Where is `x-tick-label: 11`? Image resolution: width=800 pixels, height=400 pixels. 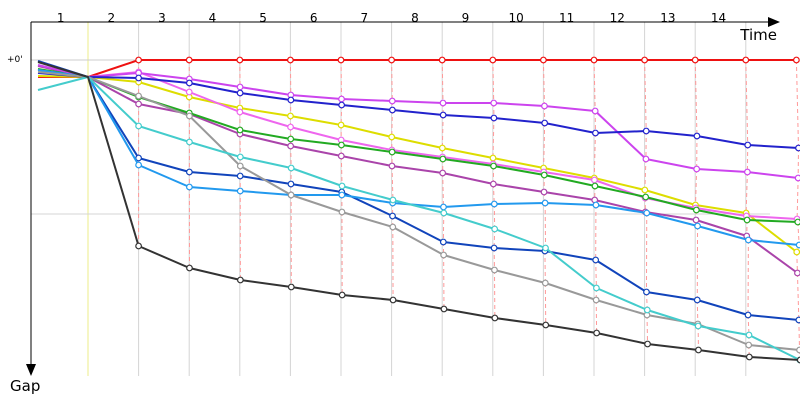 x-tick-label: 11 is located at coordinates (566, 18).